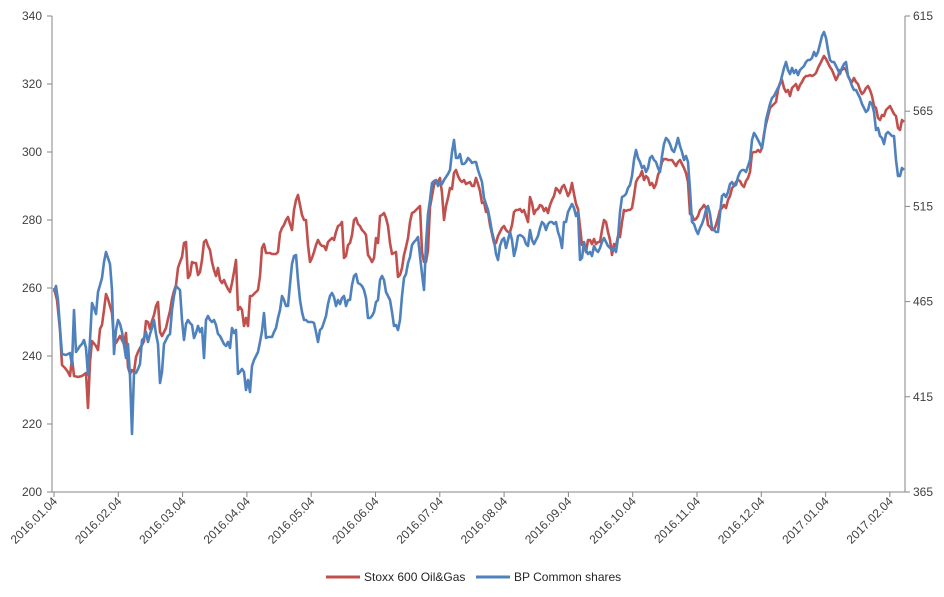 This screenshot has width=944, height=597. What do you see at coordinates (805, 520) in the screenshot?
I see `x-tick-label: 2017.01.04` at bounding box center [805, 520].